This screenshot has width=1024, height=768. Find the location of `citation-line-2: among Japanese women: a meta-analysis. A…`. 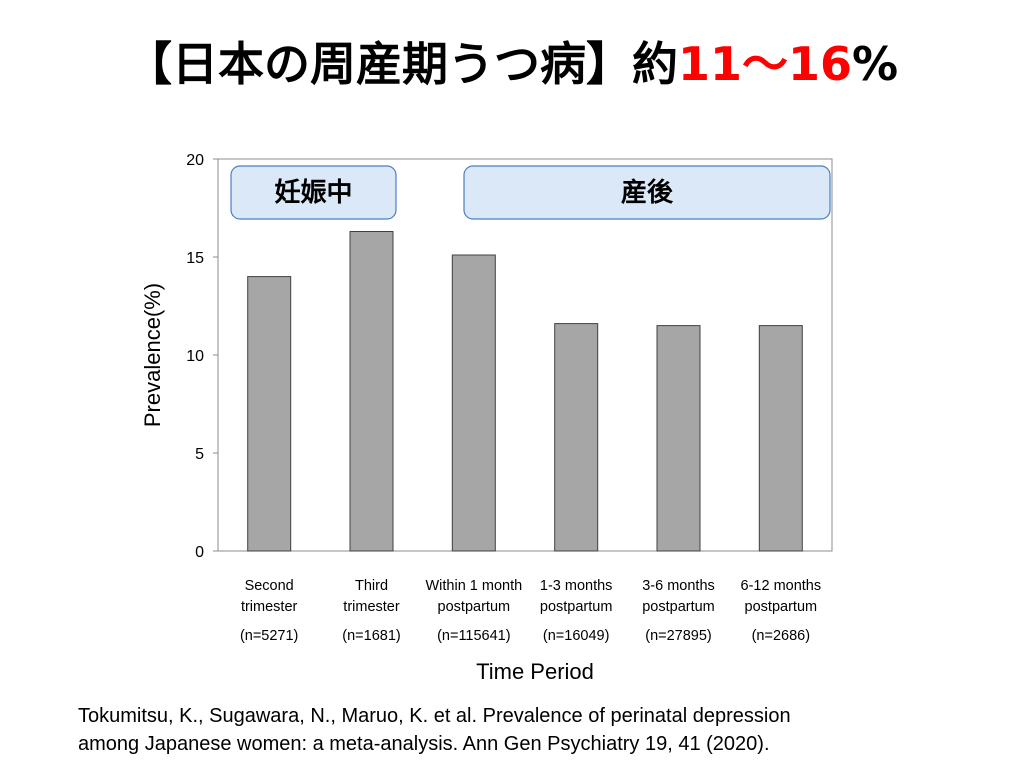

citation-line-2: among Japanese women: a meta-analysis. A… is located at coordinates (424, 744).